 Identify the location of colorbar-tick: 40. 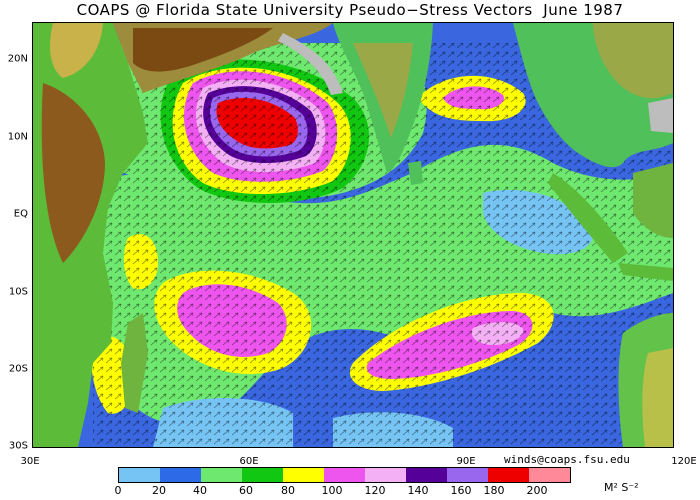
(200, 490).